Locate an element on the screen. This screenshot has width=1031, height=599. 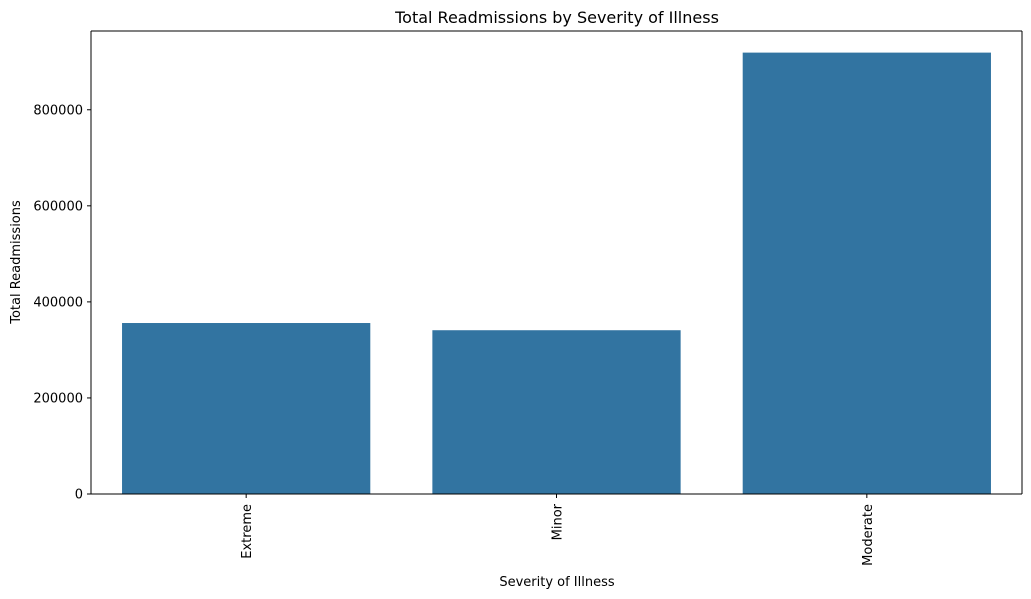
x-tick-label-minor: Minor is located at coordinates (558, 521).